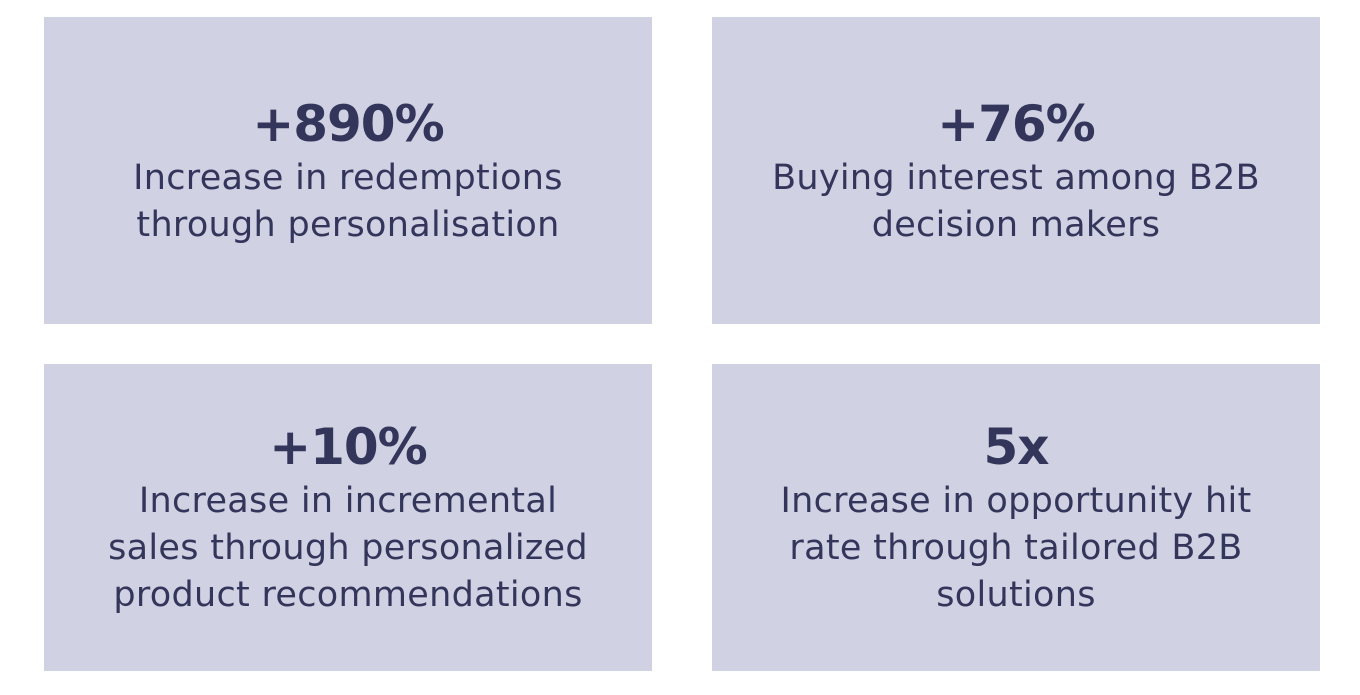 Image resolution: width=1360 pixels, height=695 pixels. What do you see at coordinates (348, 177) in the screenshot?
I see `stat-caption: Increase in redemptions` at bounding box center [348, 177].